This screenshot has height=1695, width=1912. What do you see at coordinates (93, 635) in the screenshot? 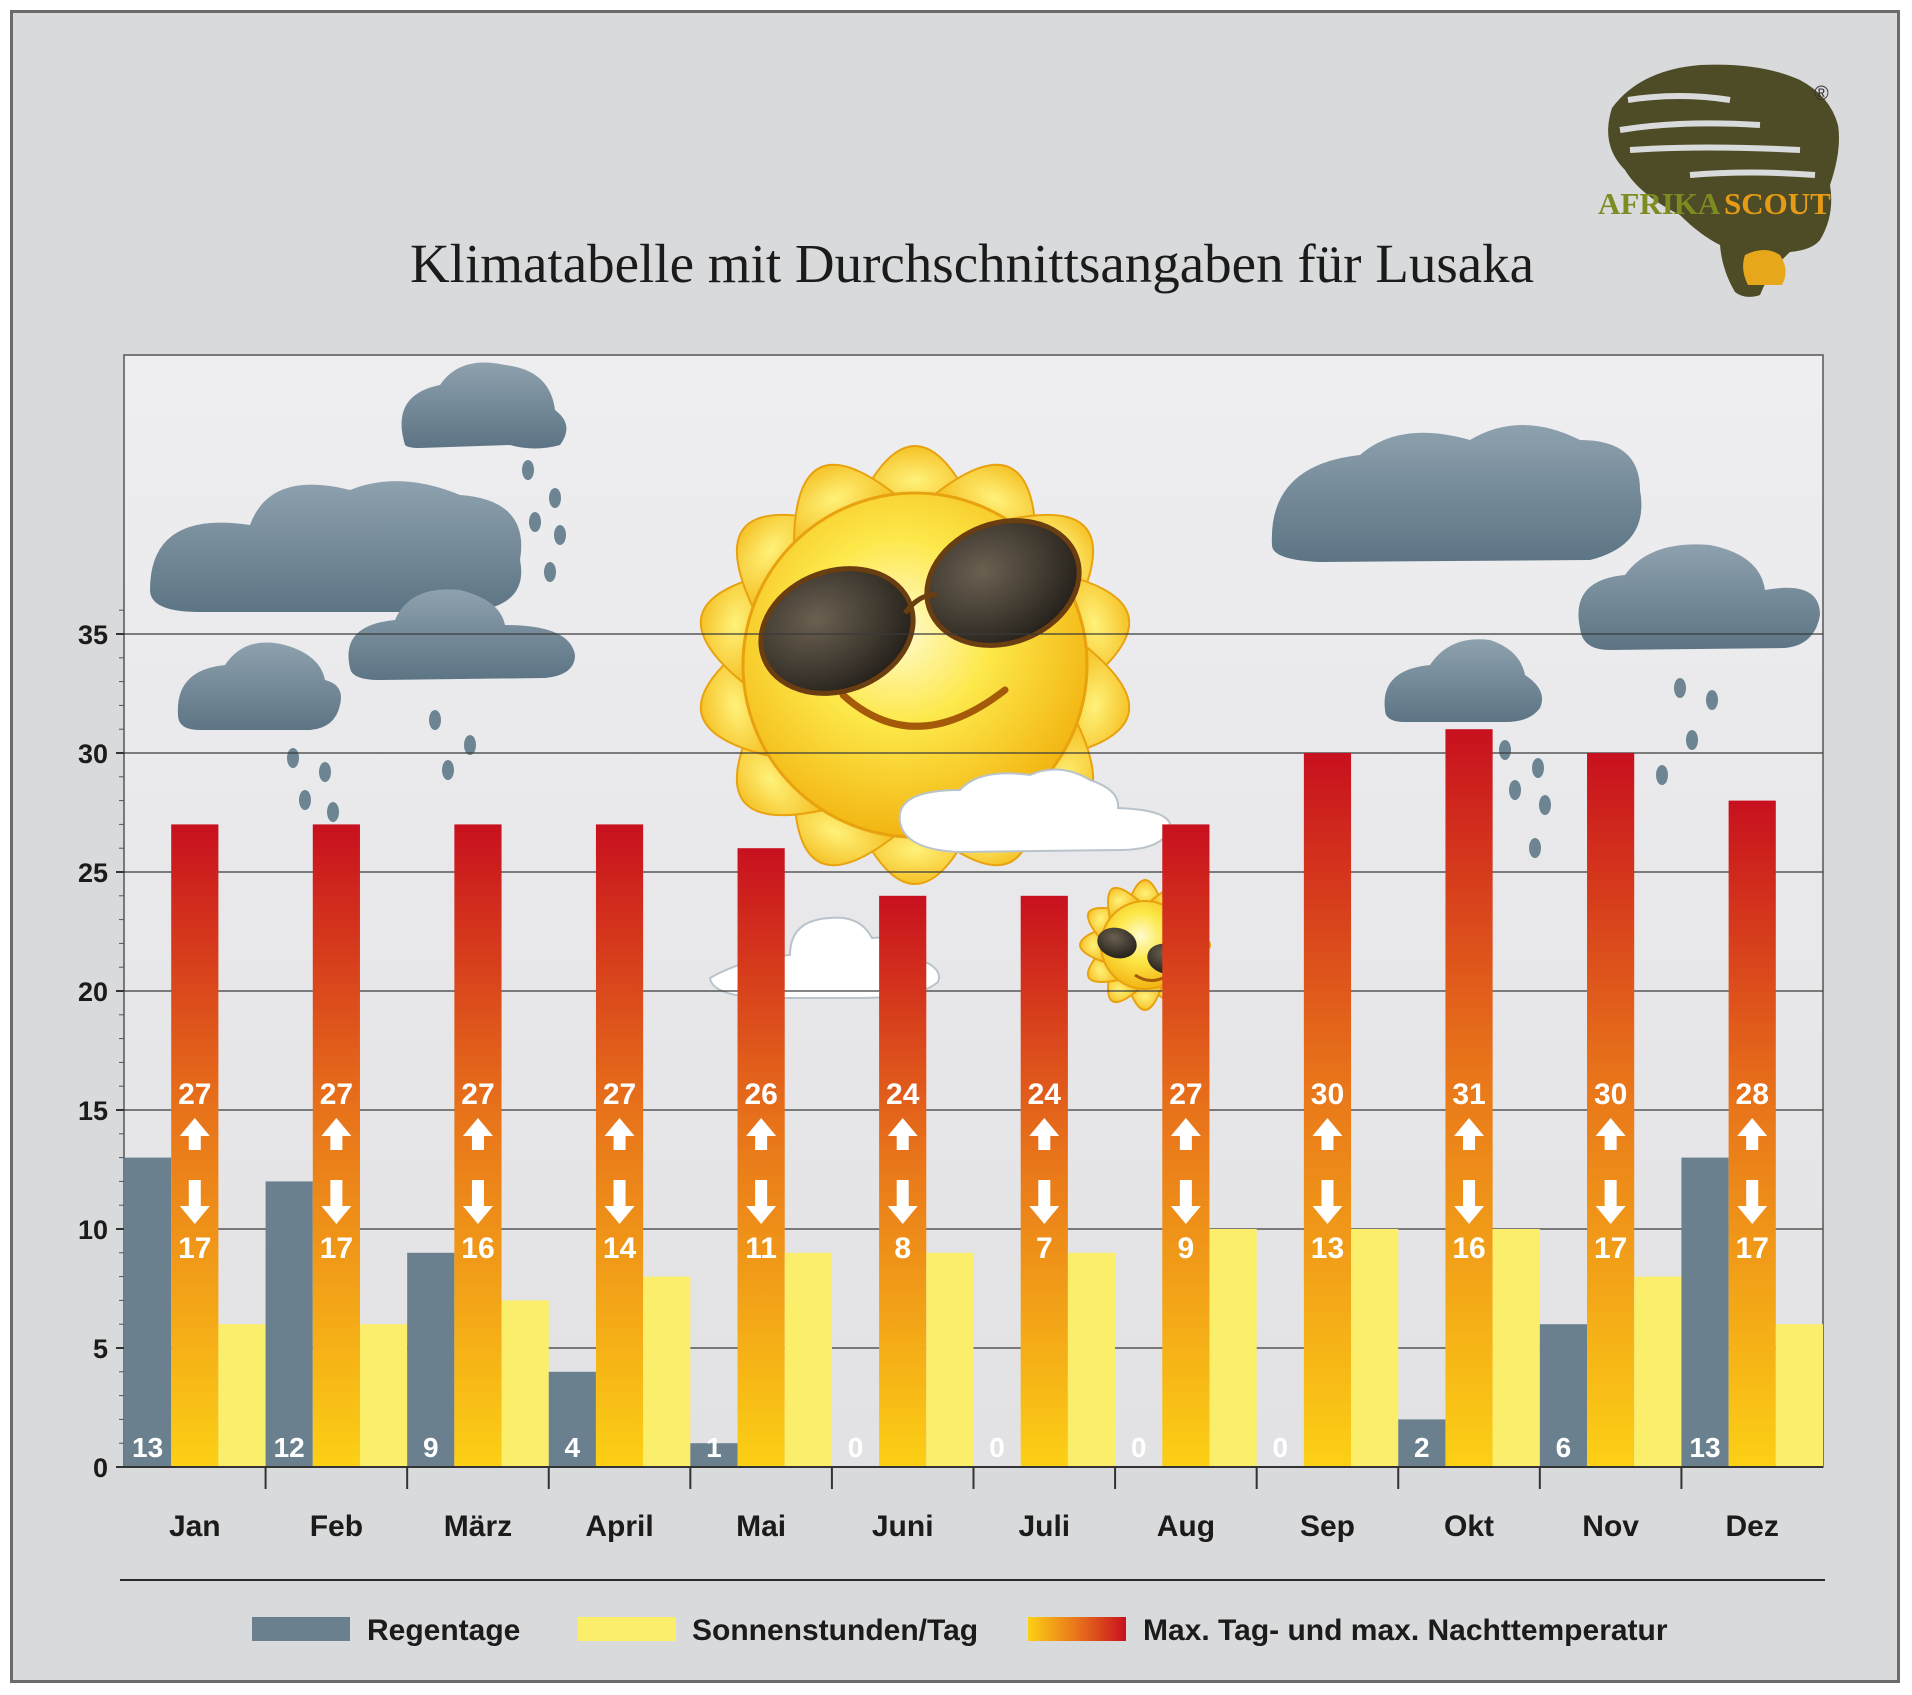
I see `y-tick-label: 35` at bounding box center [93, 635].